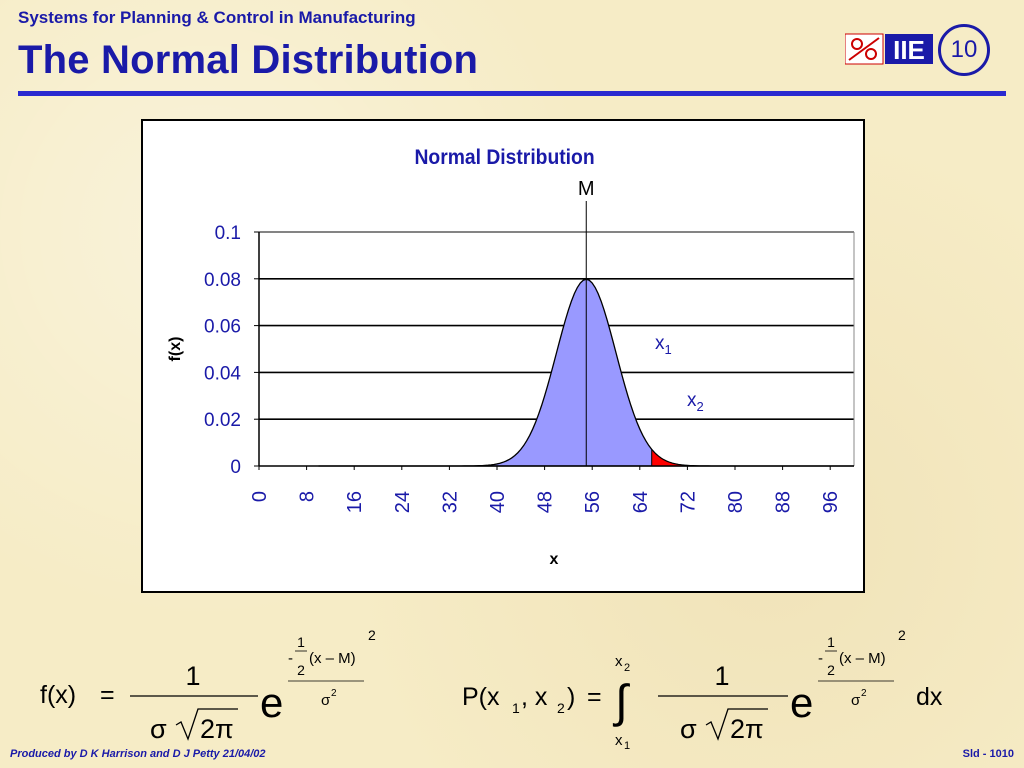  I want to click on prob-sigma: σ, so click(688, 729).